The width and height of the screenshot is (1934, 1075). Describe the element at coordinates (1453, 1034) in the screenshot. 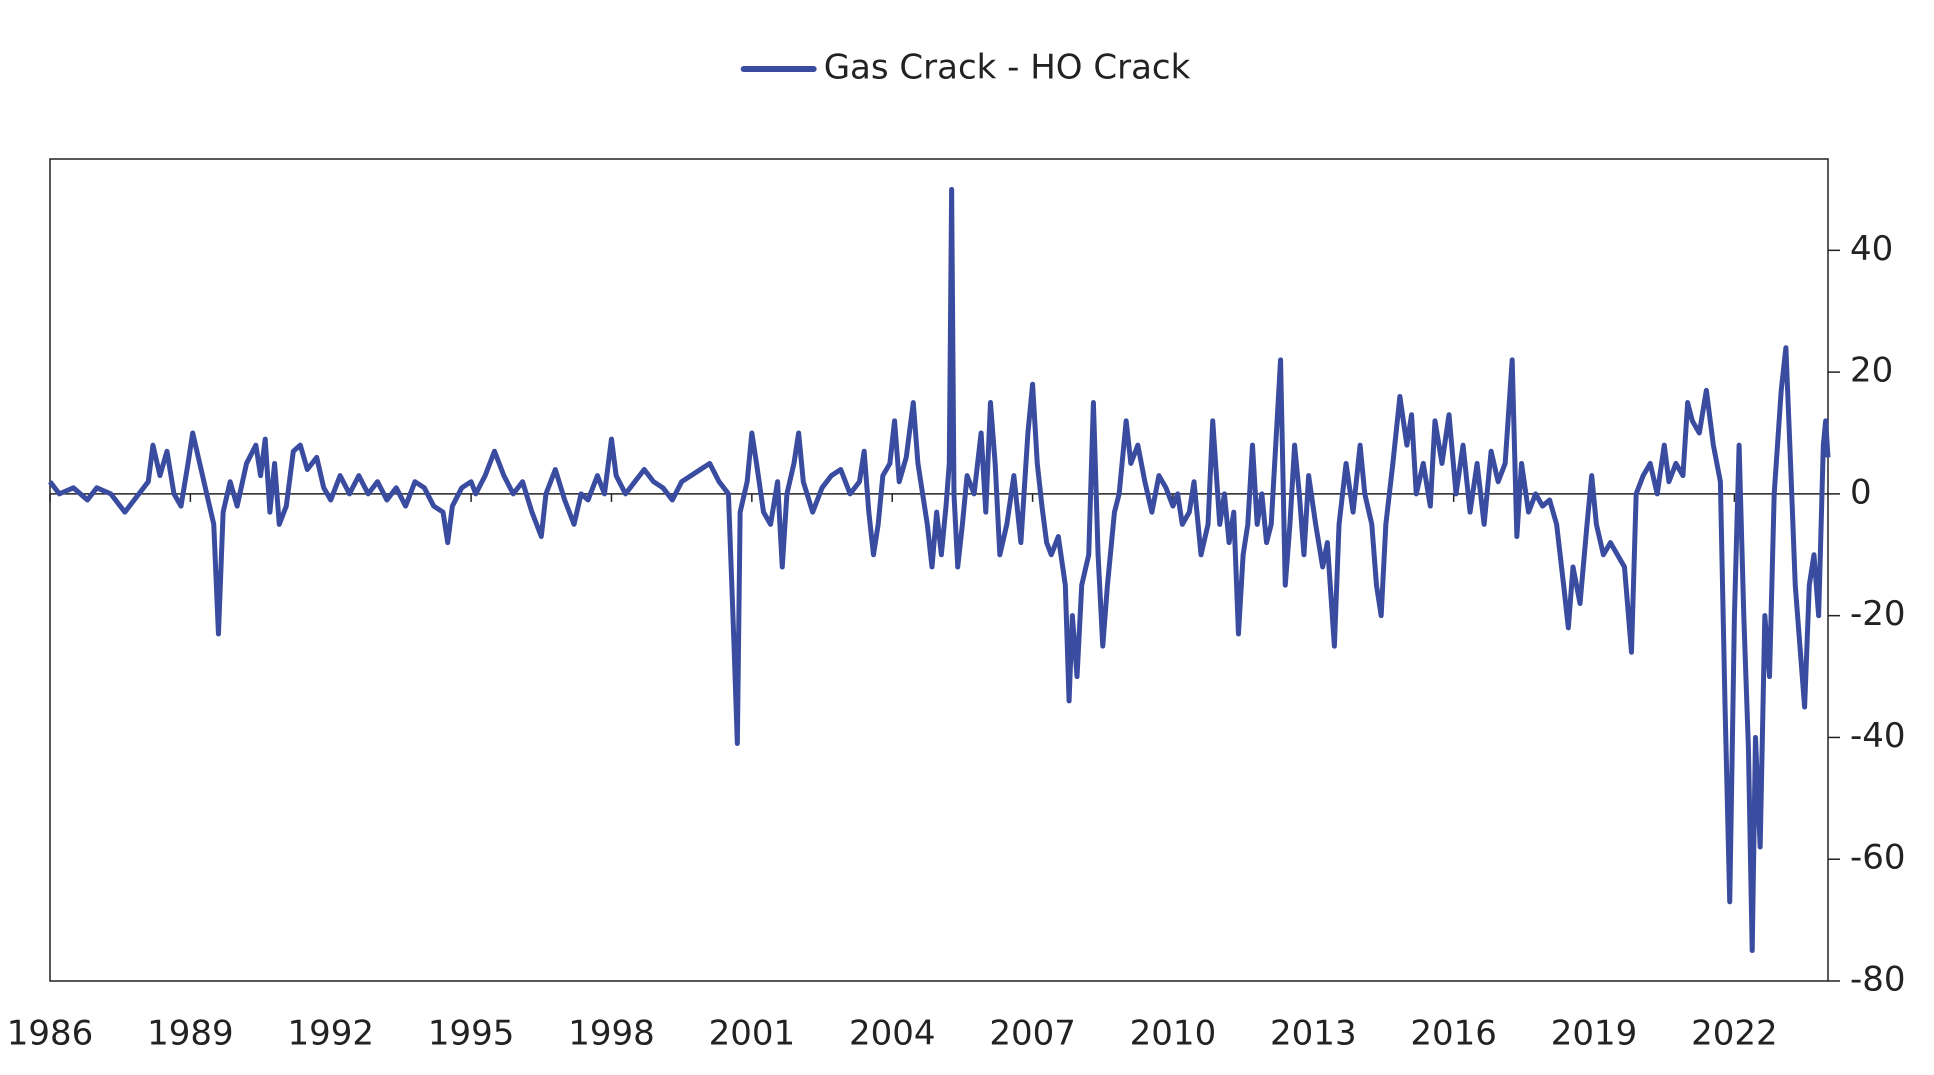

I see `x-tick-label: 2016` at that location.